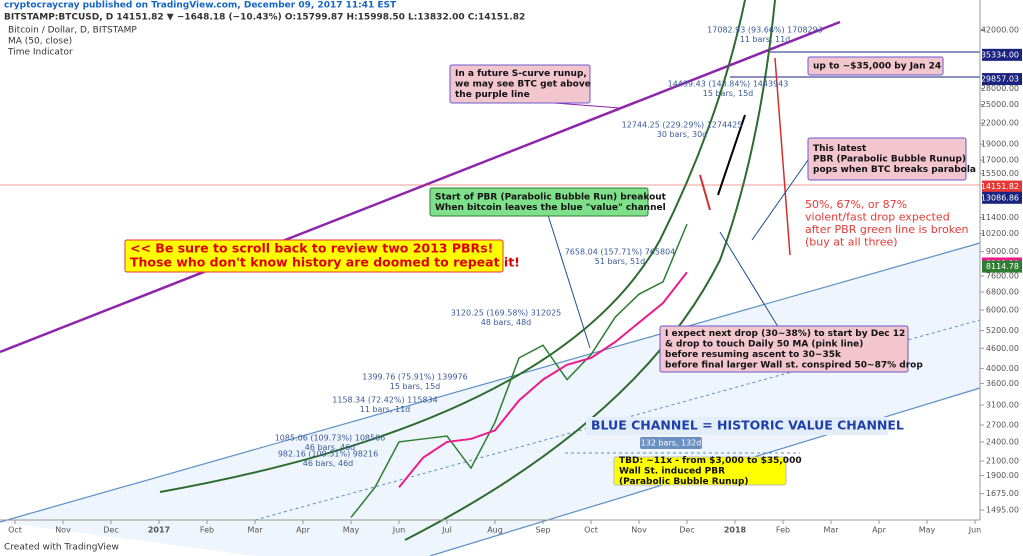  I want to click on x-tick-label: 2017, so click(159, 530).